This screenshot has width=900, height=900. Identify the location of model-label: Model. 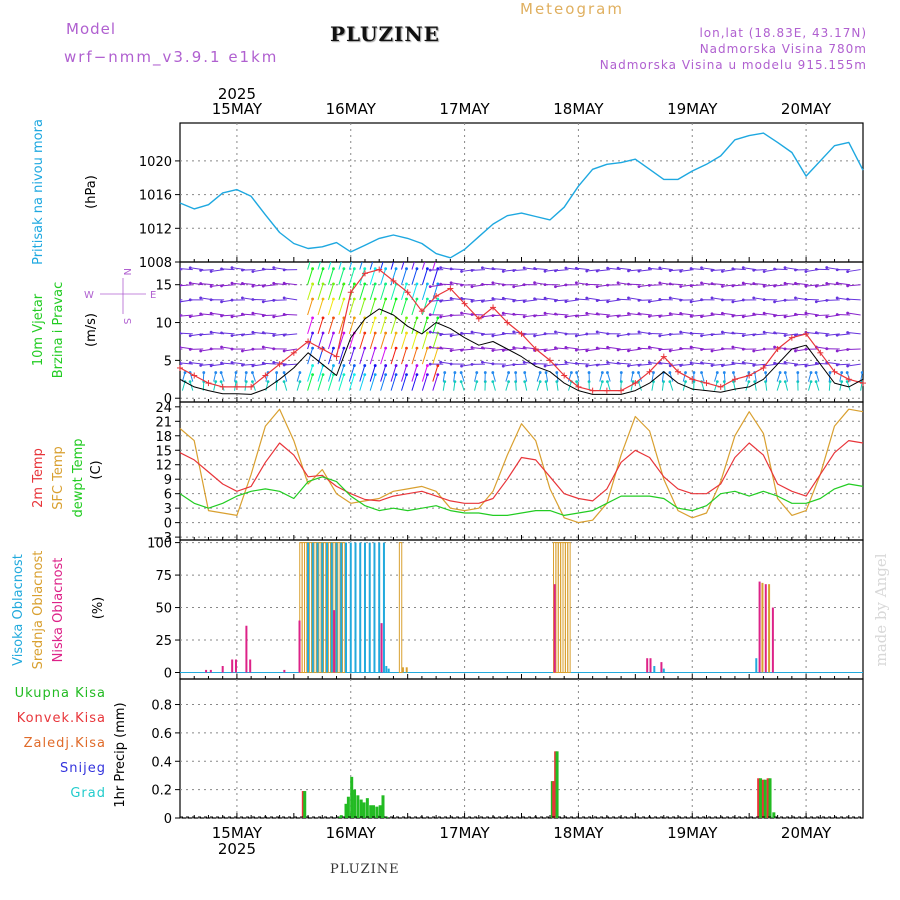
(91, 29).